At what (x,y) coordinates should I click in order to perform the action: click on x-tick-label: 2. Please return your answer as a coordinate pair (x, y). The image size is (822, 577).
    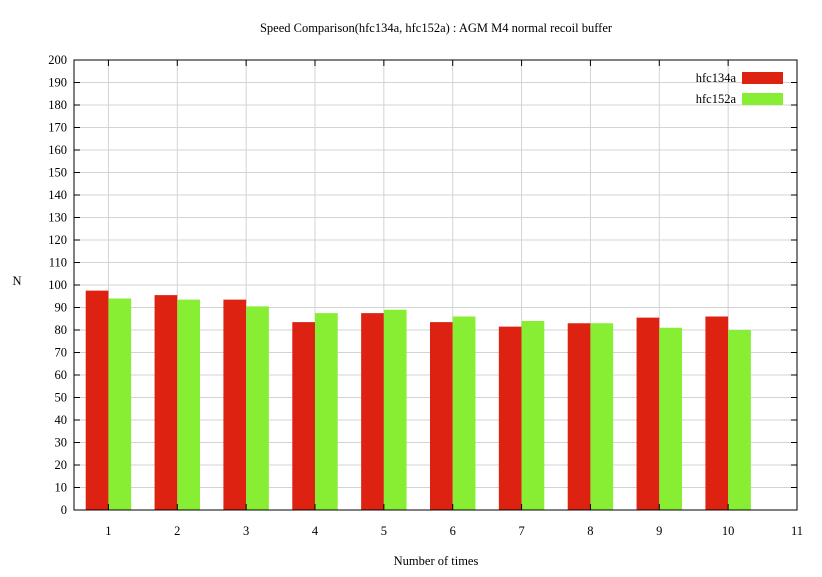
    Looking at the image, I should click on (177, 531).